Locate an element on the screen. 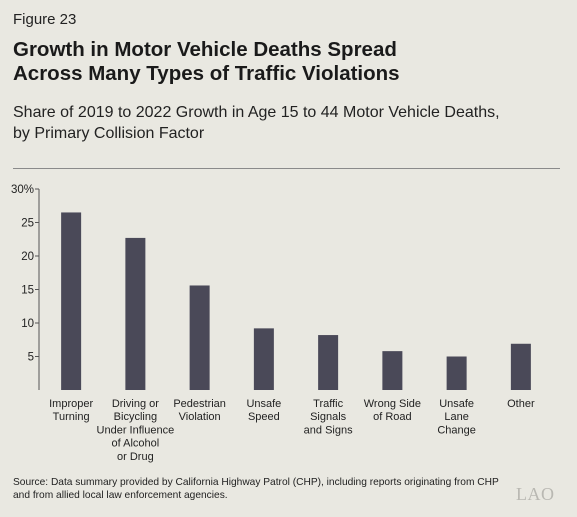 The height and width of the screenshot is (517, 577). x-category-label: Traffic is located at coordinates (328, 404).